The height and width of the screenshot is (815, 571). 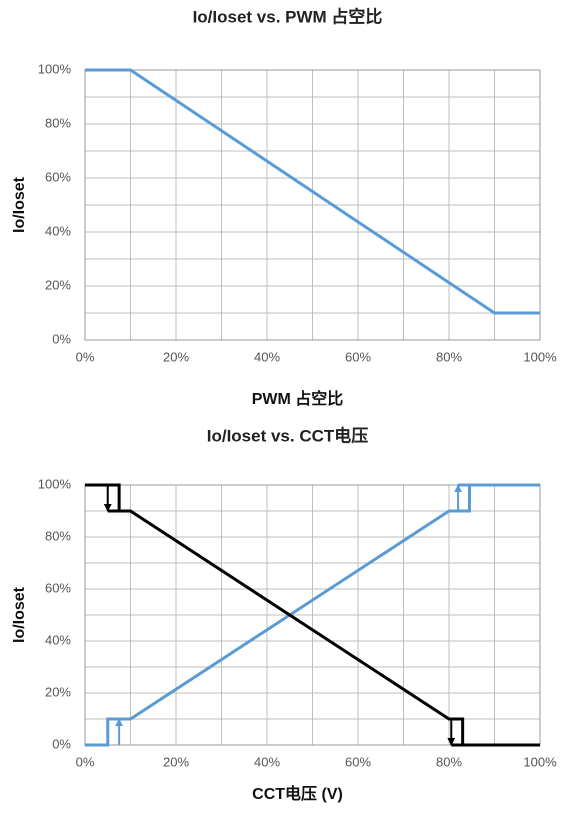 What do you see at coordinates (298, 398) in the screenshot?
I see `x-axis-label: PWM 占空比` at bounding box center [298, 398].